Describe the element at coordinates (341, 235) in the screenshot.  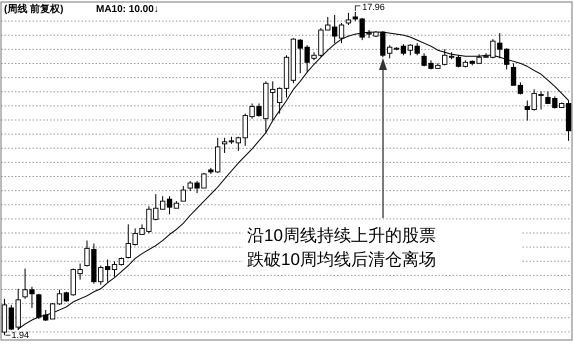
I see `annotation: 沿10周线持续上升的股票` at that location.